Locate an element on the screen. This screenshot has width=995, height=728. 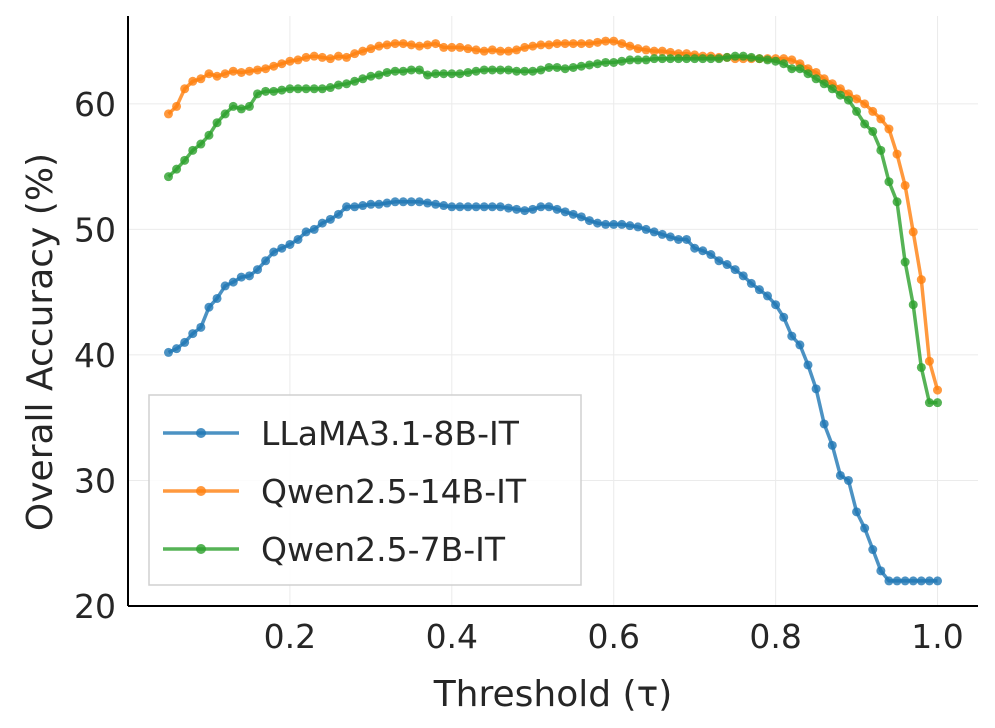
x-tick-label: 0.8 is located at coordinates (775, 636).